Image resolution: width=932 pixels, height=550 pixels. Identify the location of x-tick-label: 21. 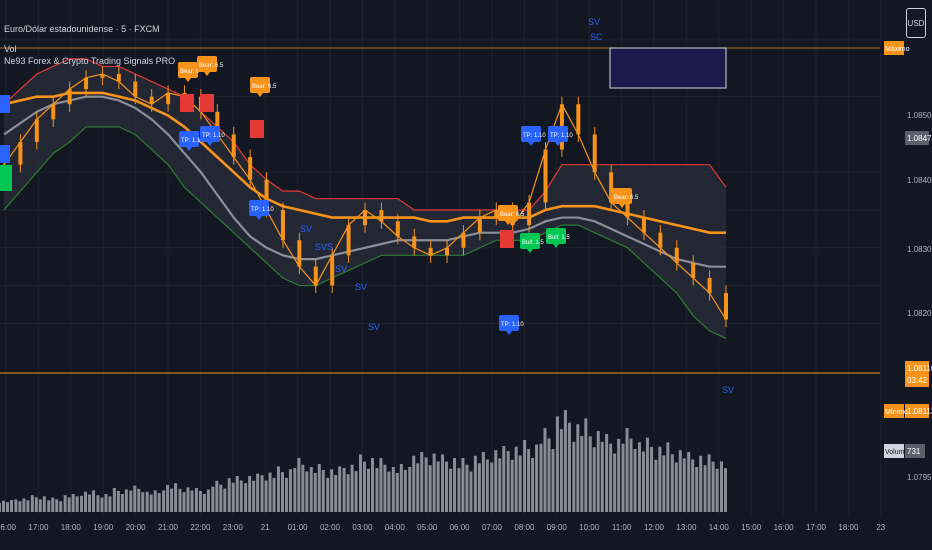
(265, 527).